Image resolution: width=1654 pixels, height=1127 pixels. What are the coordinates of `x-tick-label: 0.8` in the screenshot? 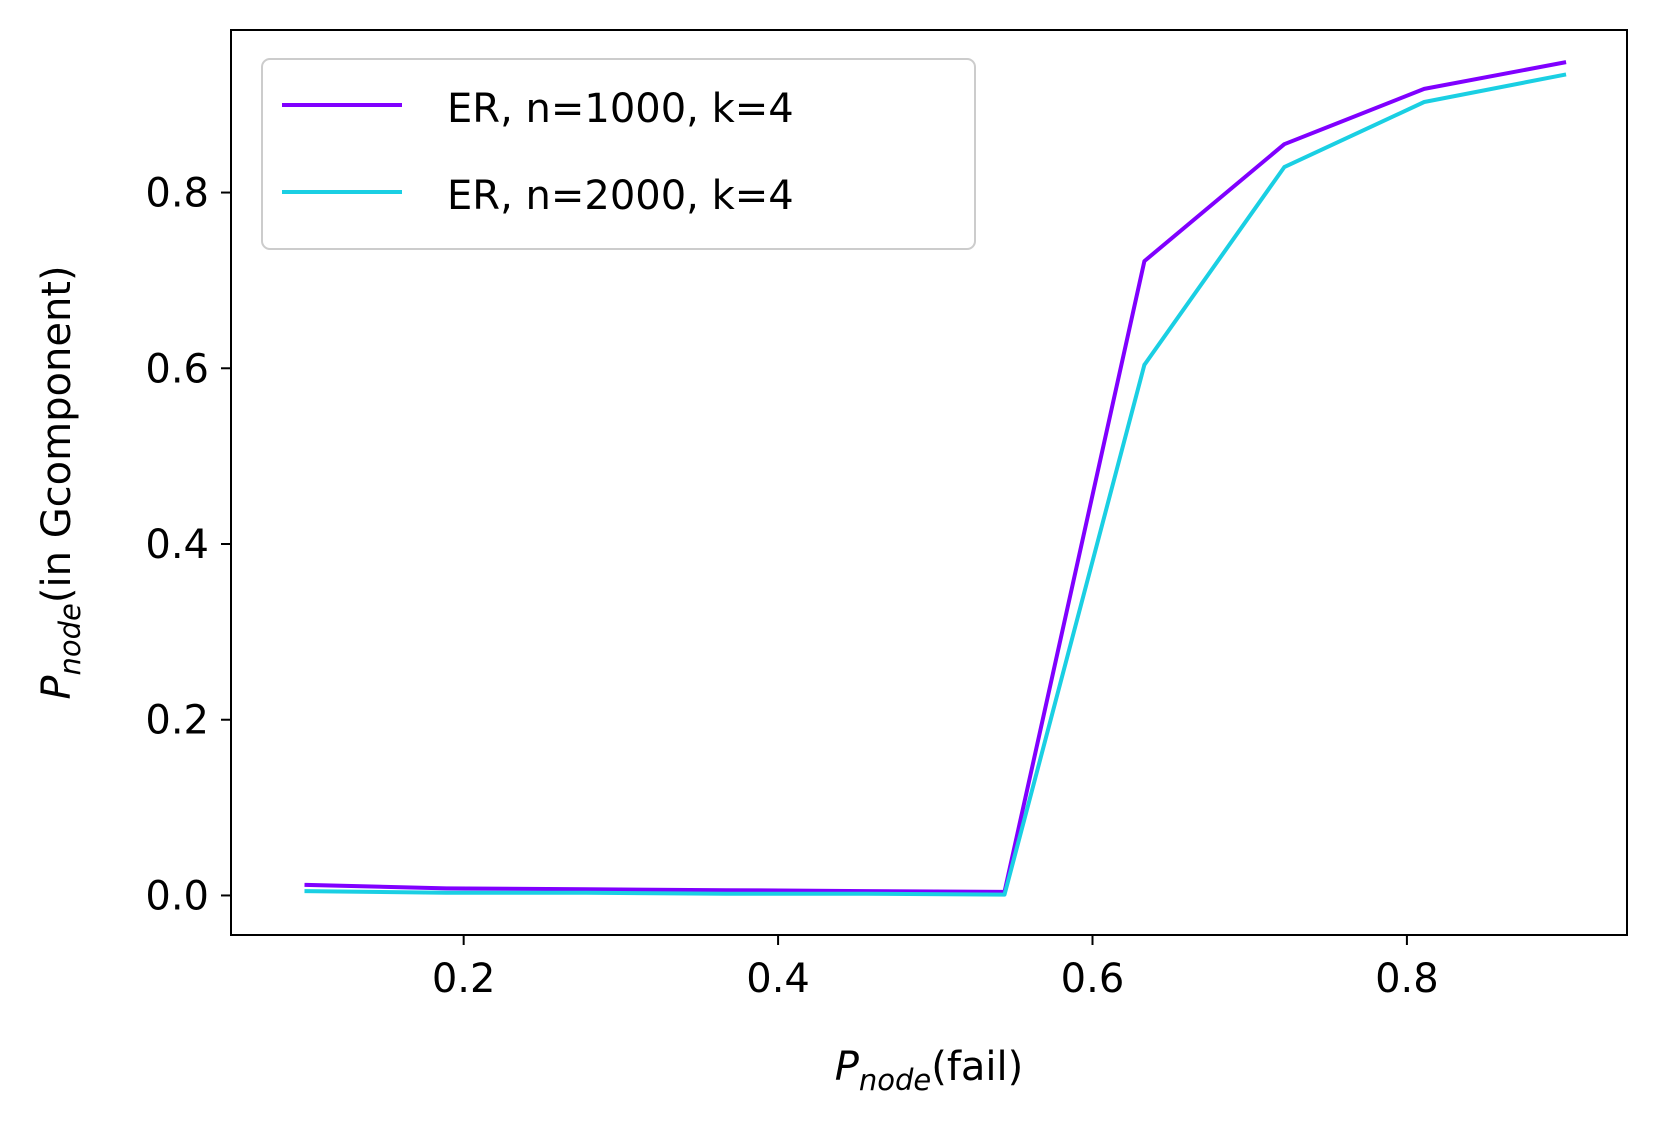 It's located at (1407, 979).